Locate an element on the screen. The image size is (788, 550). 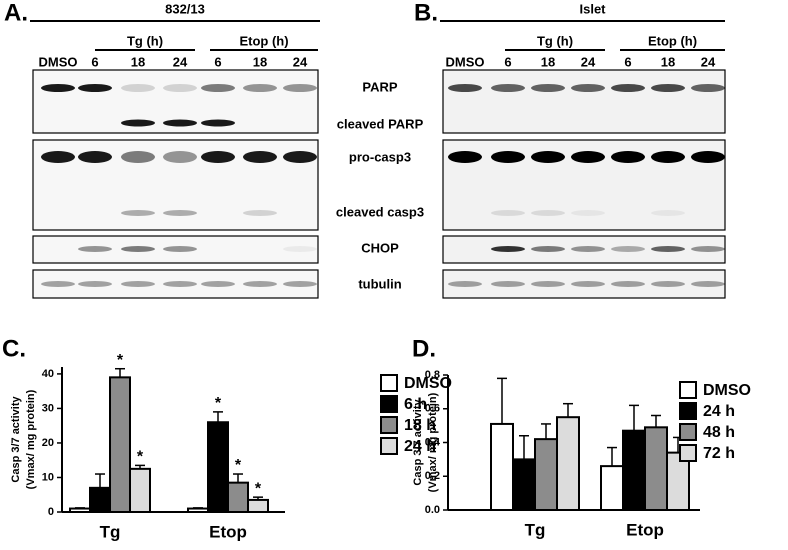
y-tick-label: 10 is located at coordinates (48, 477).